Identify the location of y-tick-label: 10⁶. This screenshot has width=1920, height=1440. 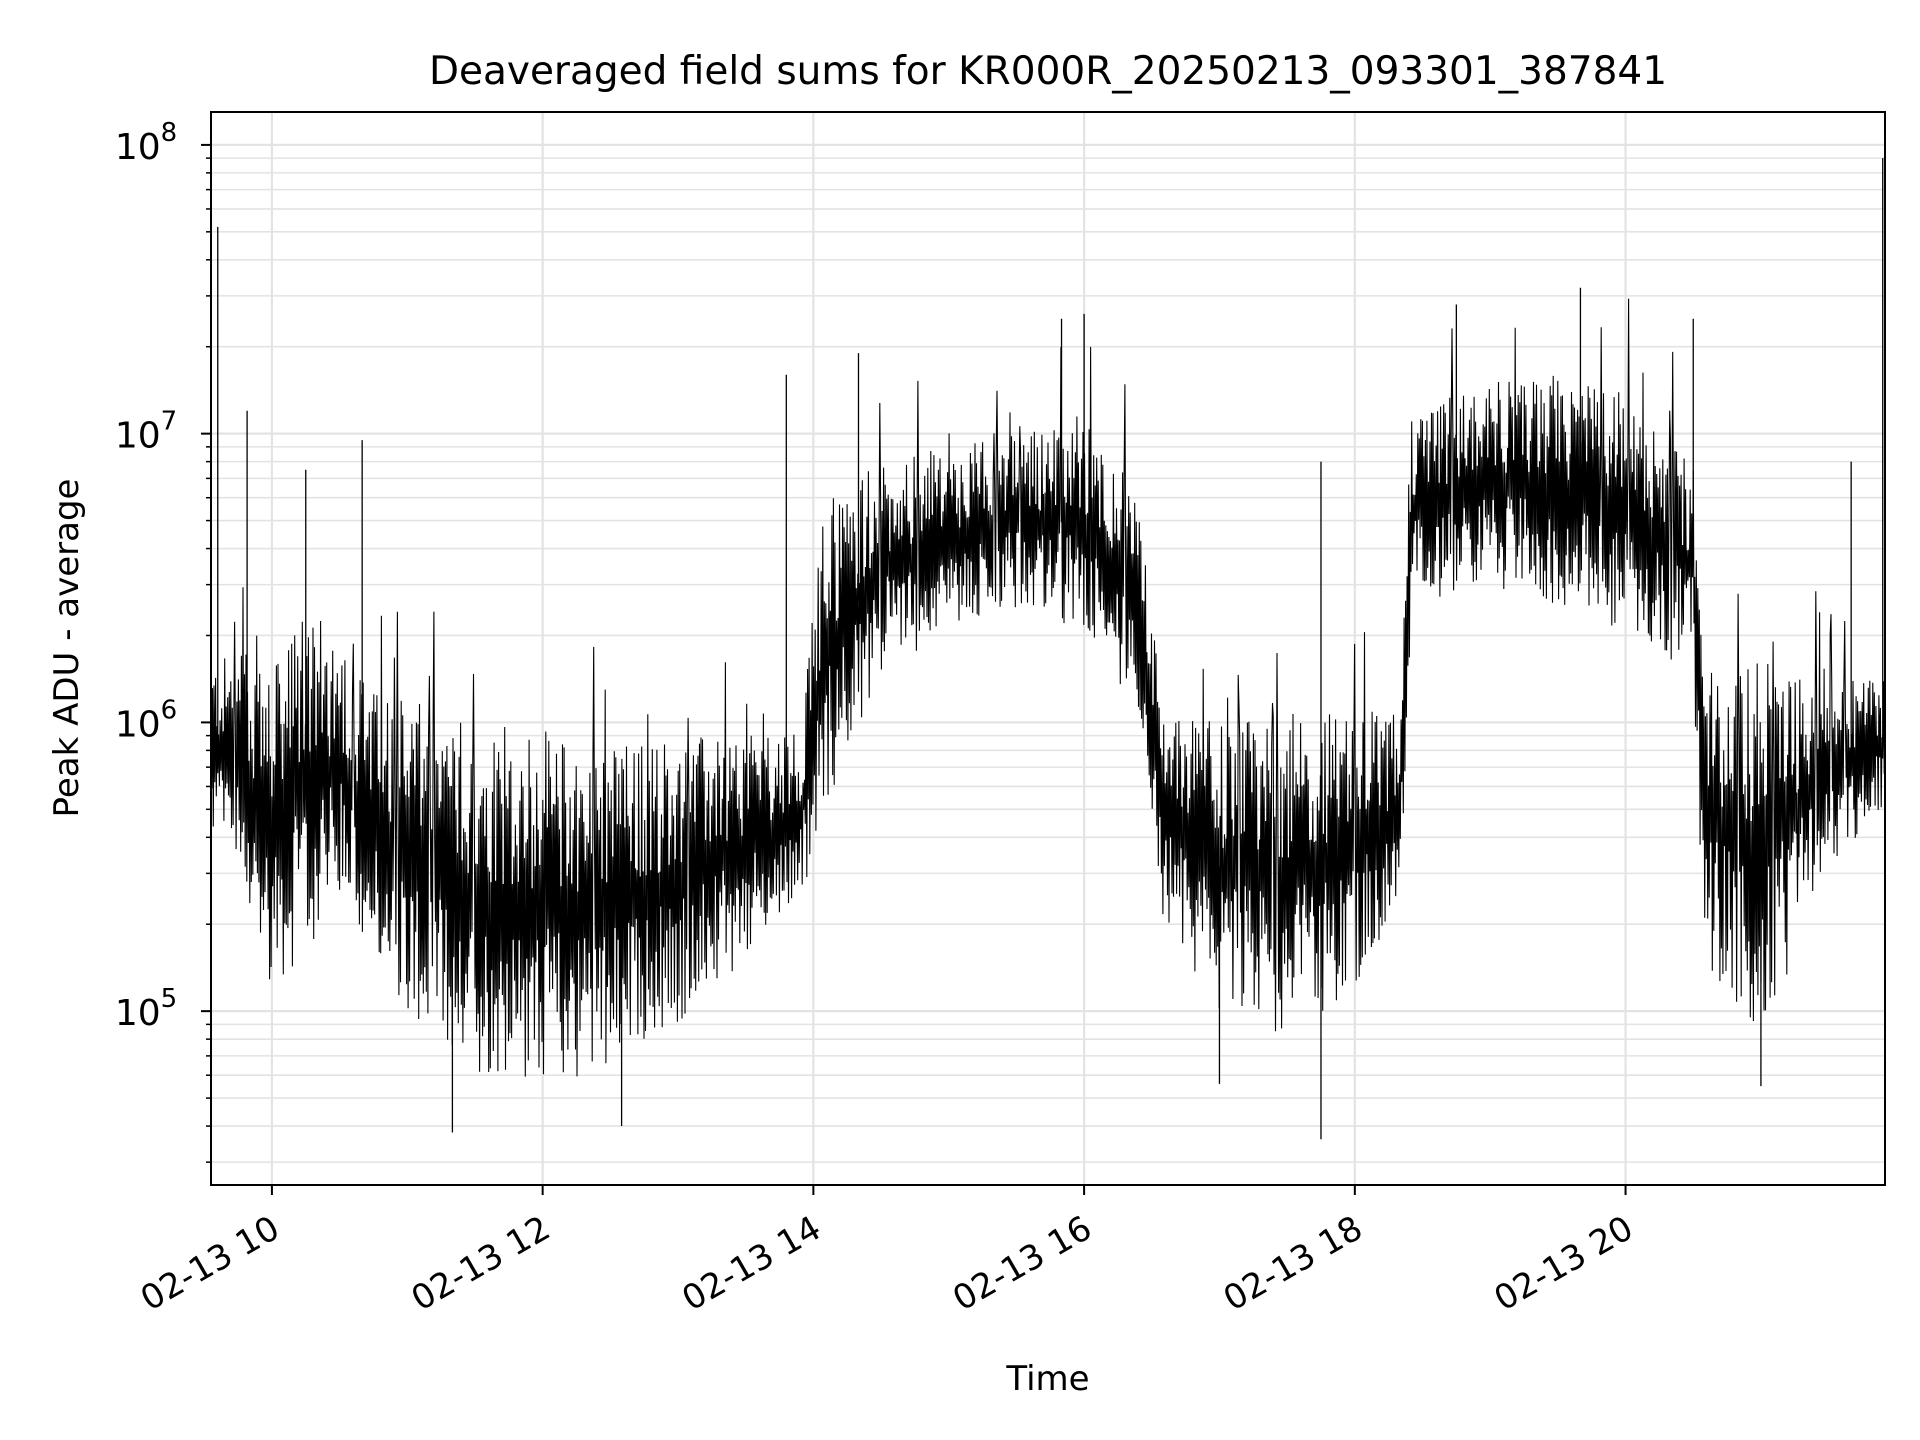
(146, 720).